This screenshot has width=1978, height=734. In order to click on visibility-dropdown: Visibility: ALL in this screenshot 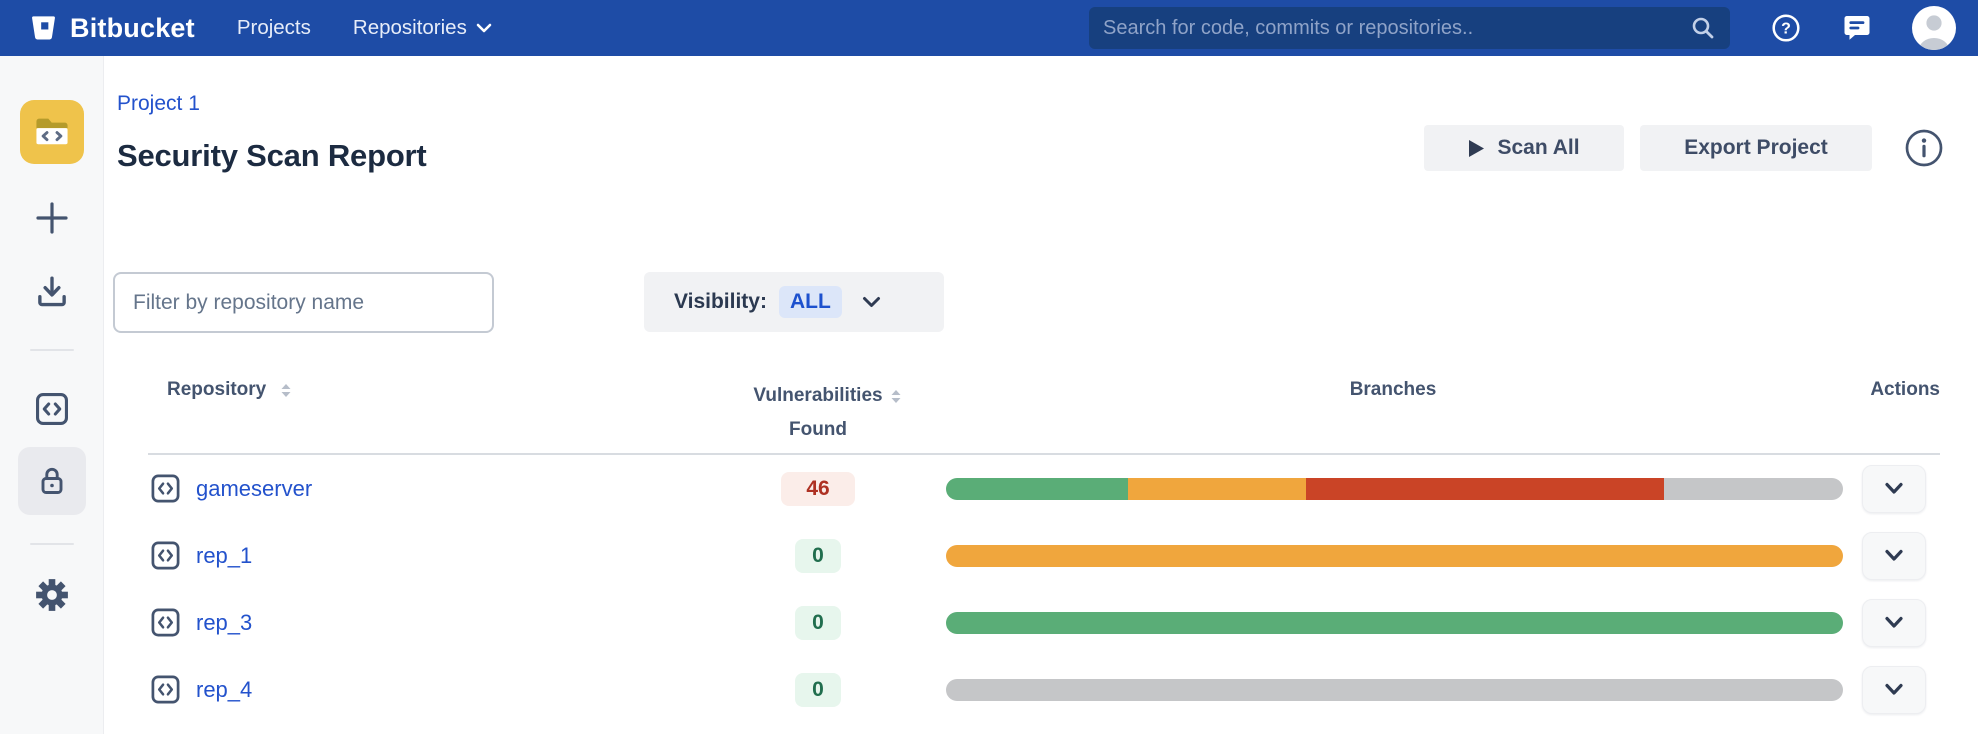, I will do `click(794, 302)`.